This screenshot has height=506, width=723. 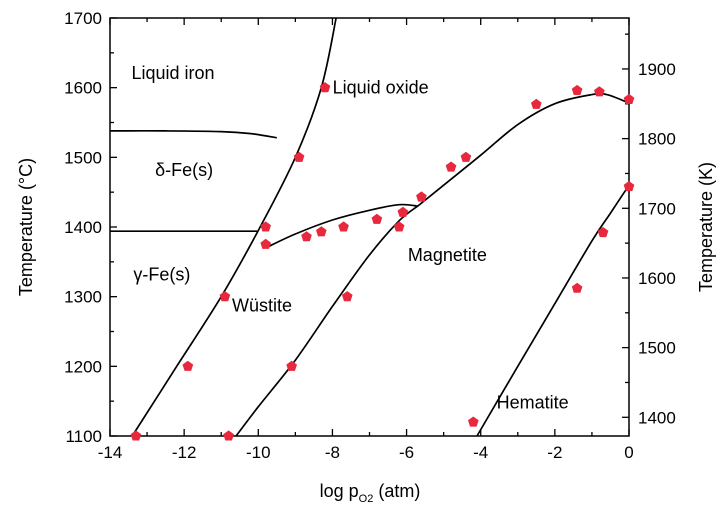 I want to click on y-tick-label: 1400, so click(x=83, y=227).